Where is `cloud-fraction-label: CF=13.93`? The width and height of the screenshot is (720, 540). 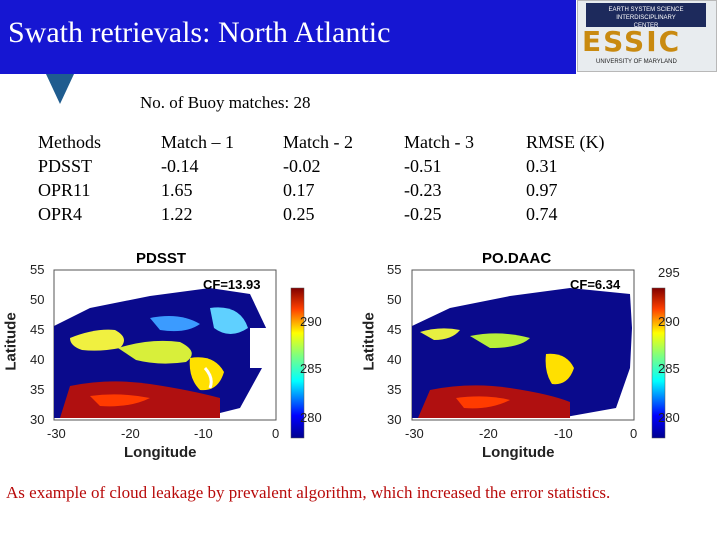
cloud-fraction-label: CF=13.93 is located at coordinates (232, 284).